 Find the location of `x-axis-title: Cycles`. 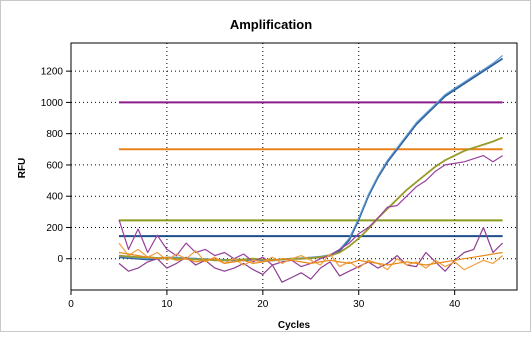

x-axis-title: Cycles is located at coordinates (294, 325).